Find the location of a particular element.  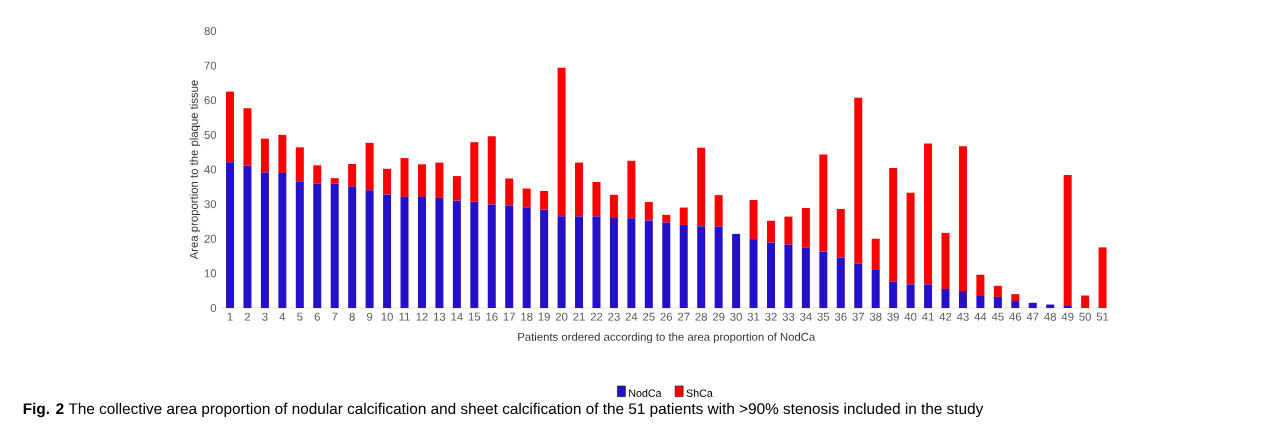

x-tick-label: 46 is located at coordinates (1015, 316).